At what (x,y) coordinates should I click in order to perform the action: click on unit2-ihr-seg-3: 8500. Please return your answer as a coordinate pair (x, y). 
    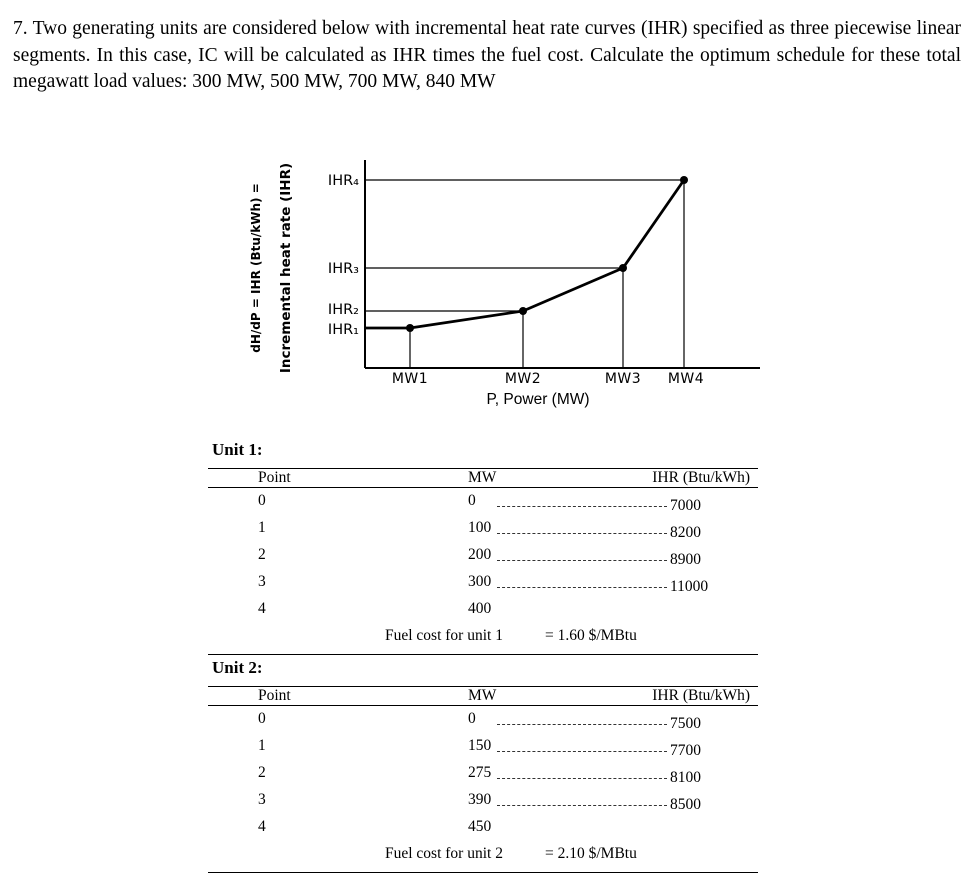
    Looking at the image, I should click on (685, 804).